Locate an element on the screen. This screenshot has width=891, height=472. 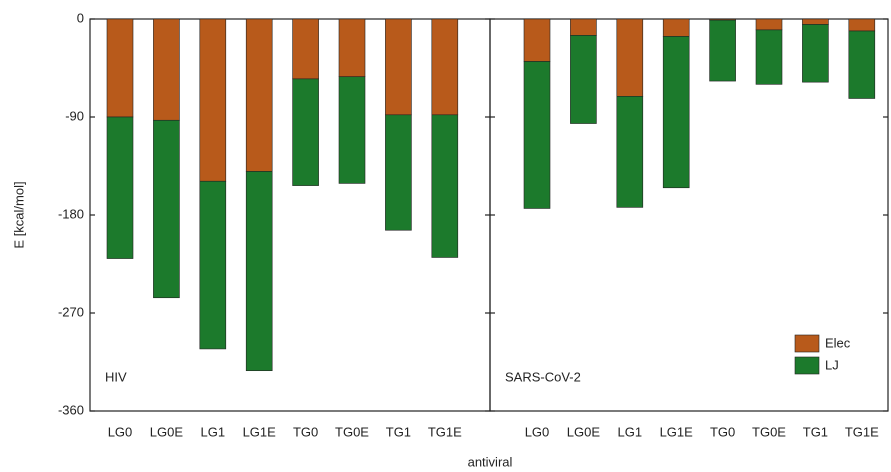
y-tick-label: -270 is located at coordinates (71, 311).